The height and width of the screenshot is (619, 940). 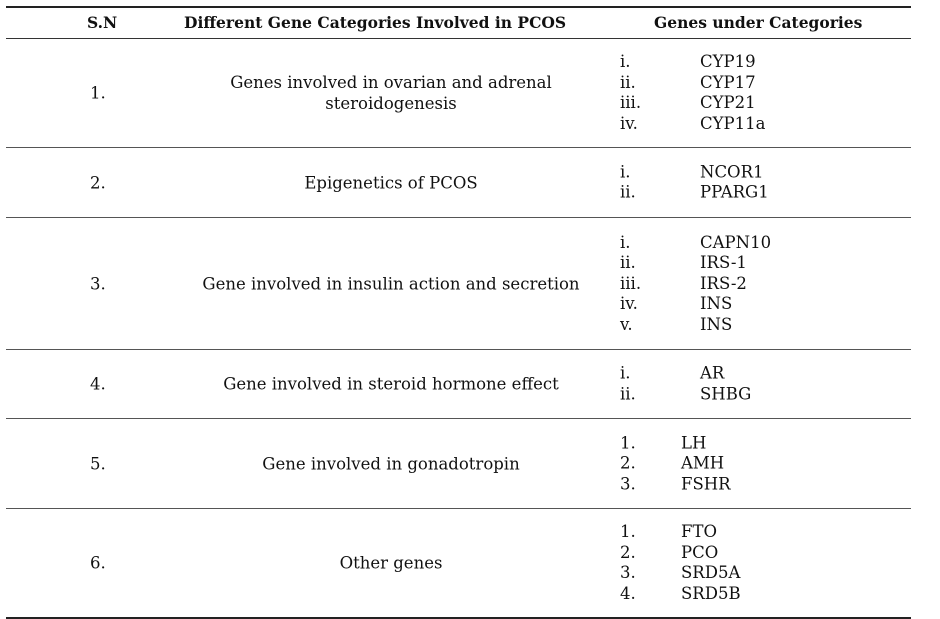 I want to click on gene-item: v. INS, so click(x=734, y=324).